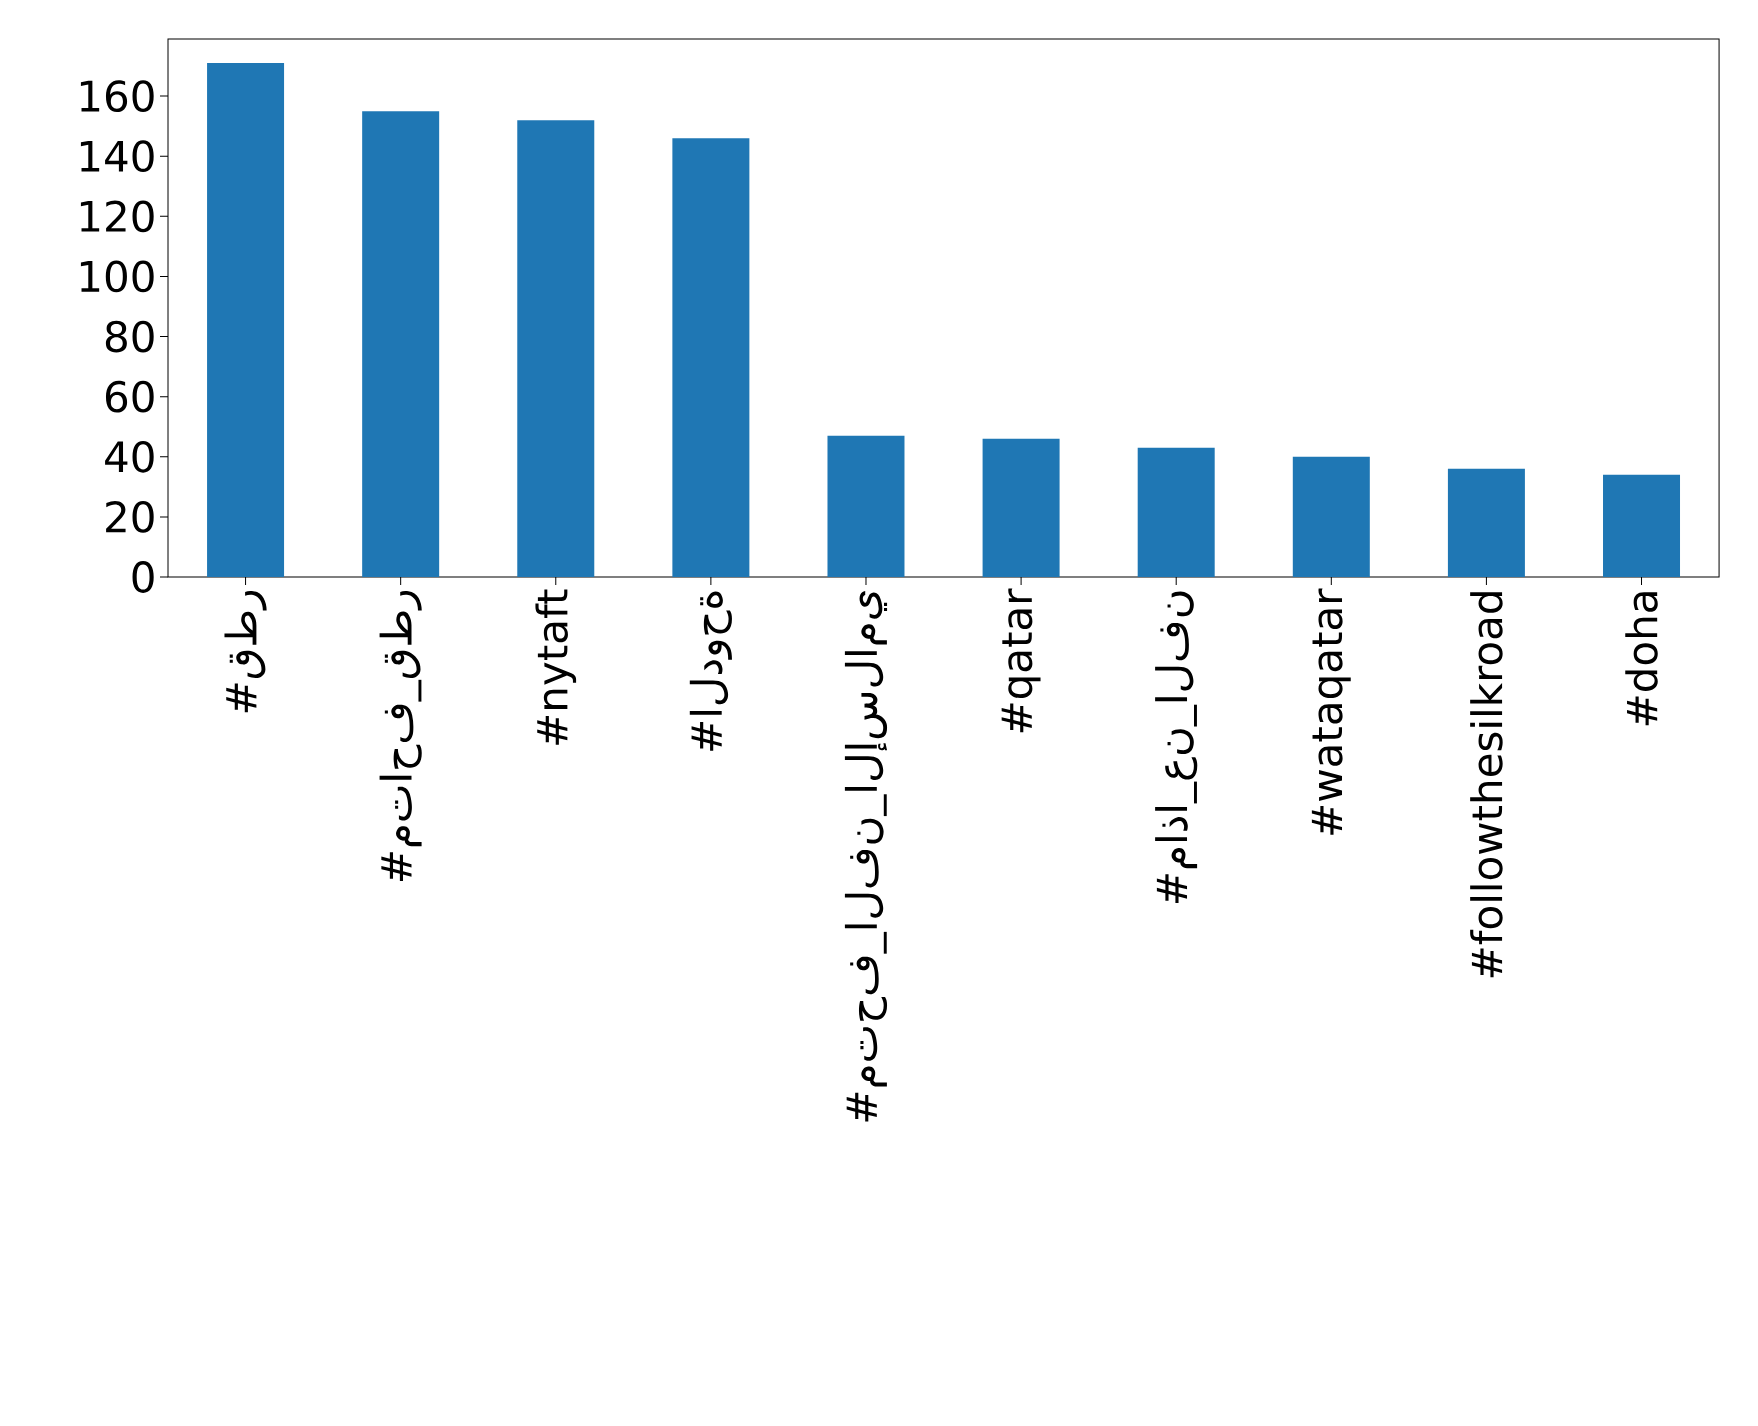 The height and width of the screenshot is (1426, 1758). What do you see at coordinates (245, 652) in the screenshot?
I see `x-tick-label: #قطر` at bounding box center [245, 652].